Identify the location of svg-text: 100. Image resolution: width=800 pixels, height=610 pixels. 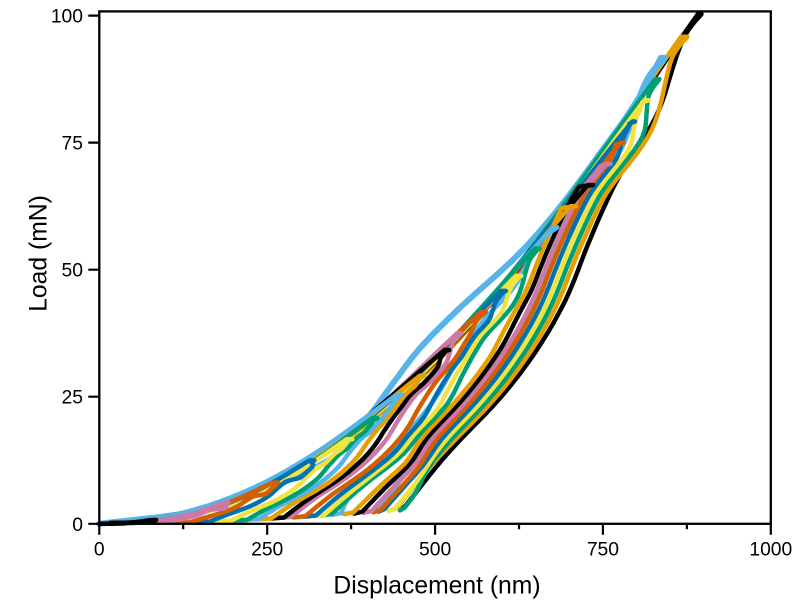
(67, 17).